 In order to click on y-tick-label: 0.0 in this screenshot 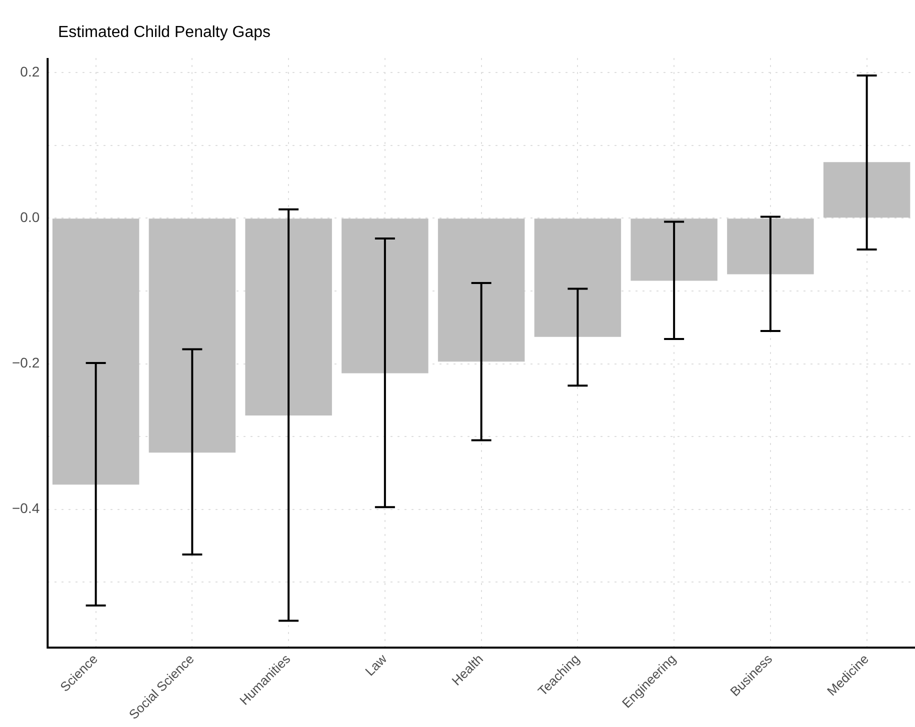, I will do `click(30, 217)`.